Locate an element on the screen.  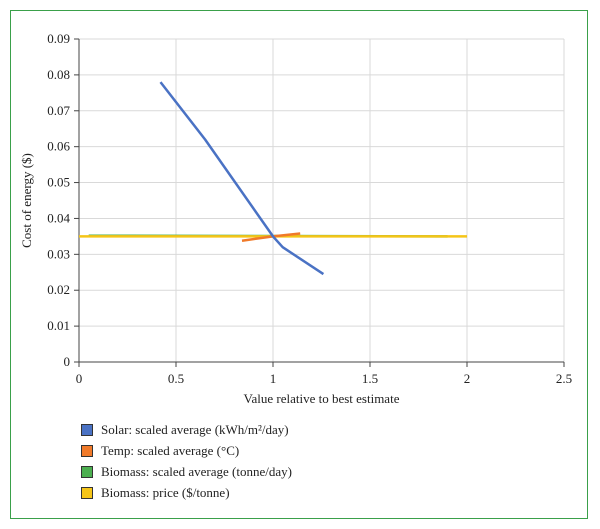
y-axis-title: Cost of energy ($) is located at coordinates (26, 200).